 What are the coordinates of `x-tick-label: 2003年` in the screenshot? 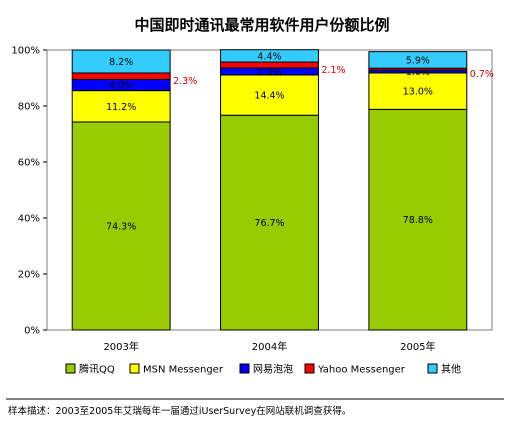 It's located at (120, 346).